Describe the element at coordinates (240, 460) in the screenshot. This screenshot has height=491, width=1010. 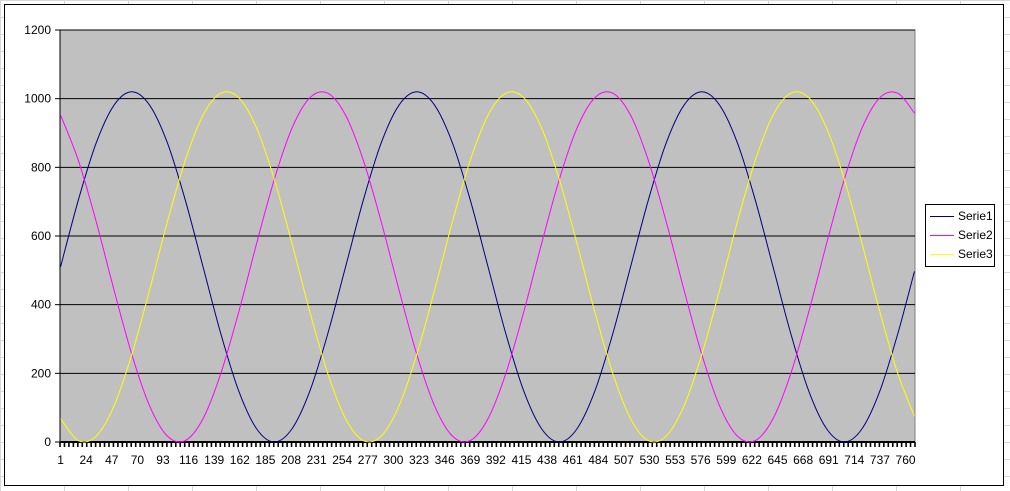
I see `x-tick-label: 162` at that location.